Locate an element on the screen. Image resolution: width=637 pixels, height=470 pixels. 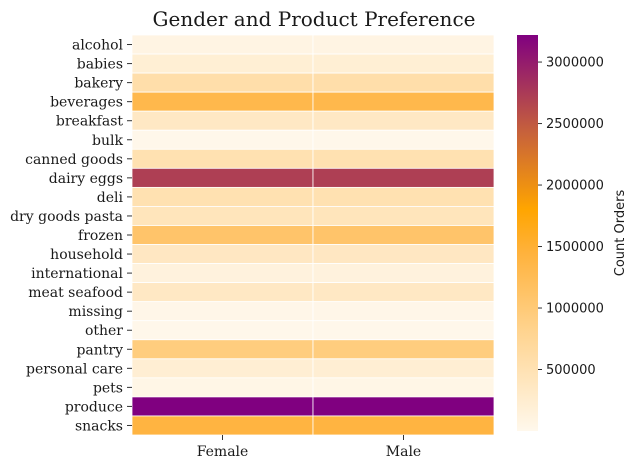
heatmap-cell-dairy-eggs-female is located at coordinates (222, 177).